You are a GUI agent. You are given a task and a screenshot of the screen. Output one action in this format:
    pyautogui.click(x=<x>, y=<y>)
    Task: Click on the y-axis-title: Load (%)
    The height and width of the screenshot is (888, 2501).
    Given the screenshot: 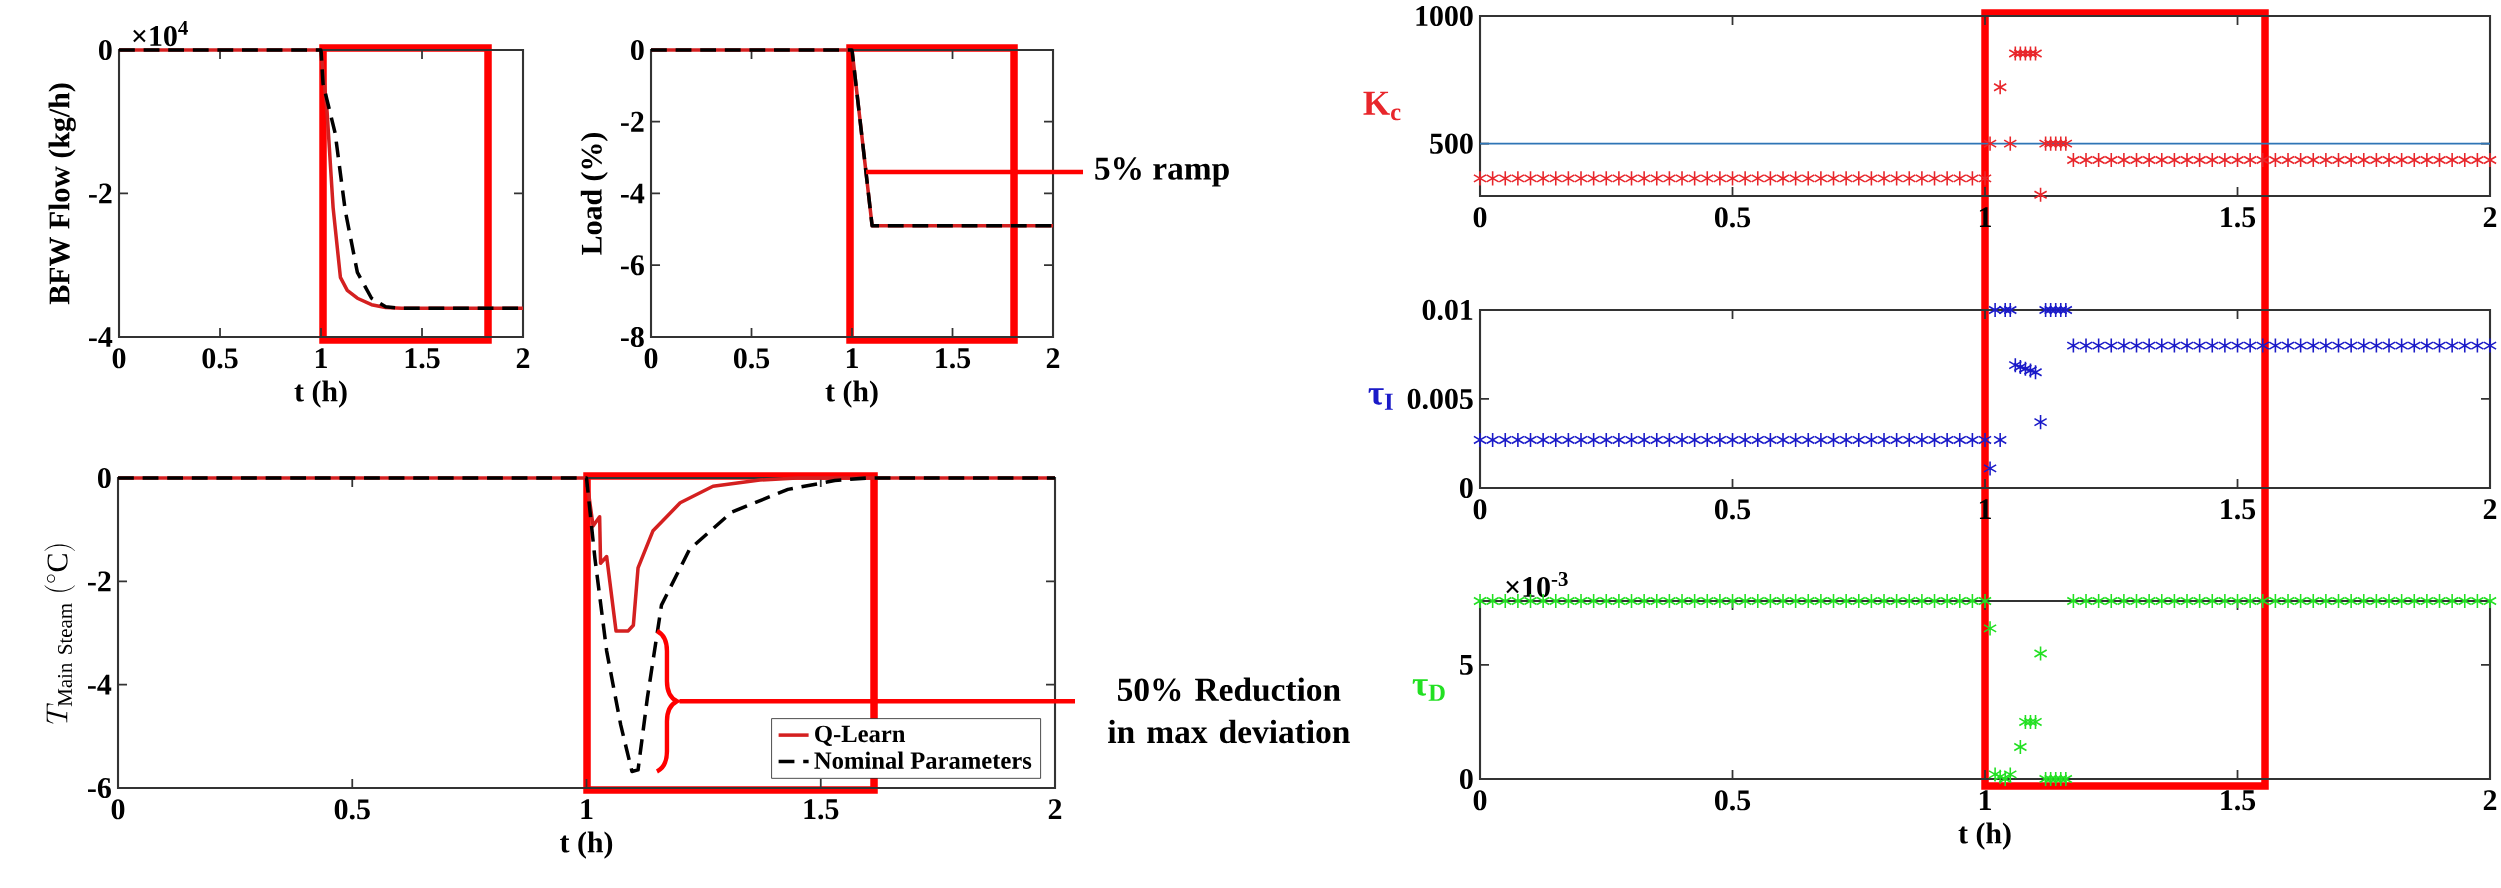 What is the action you would take?
    pyautogui.click(x=594, y=194)
    